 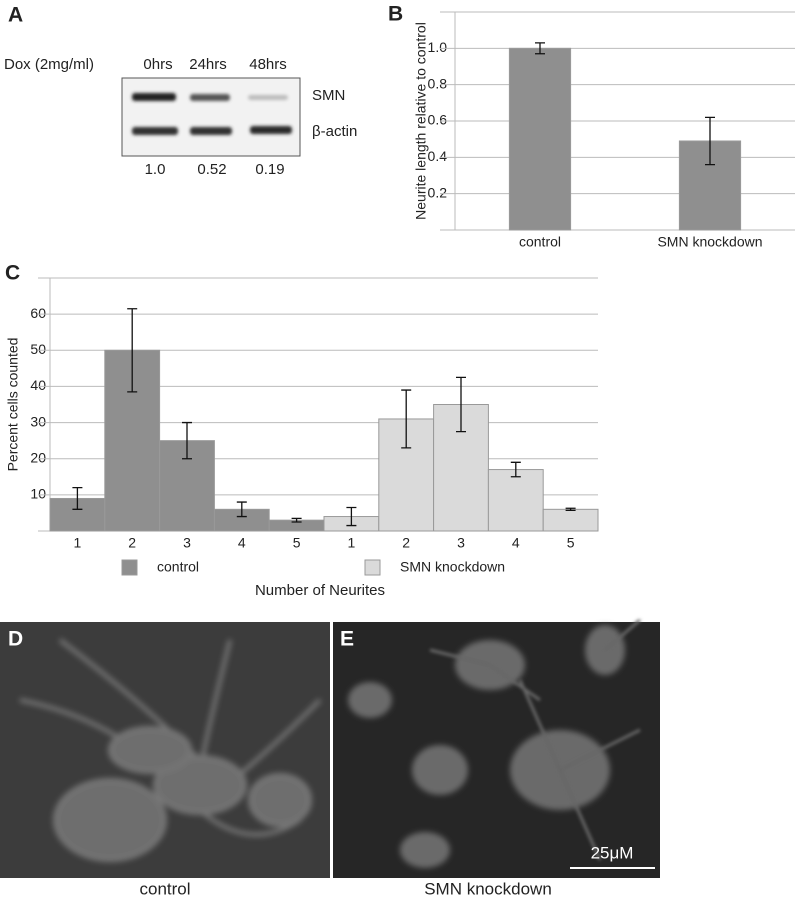 I want to click on y-tick-label: 0.4, so click(x=438, y=156).